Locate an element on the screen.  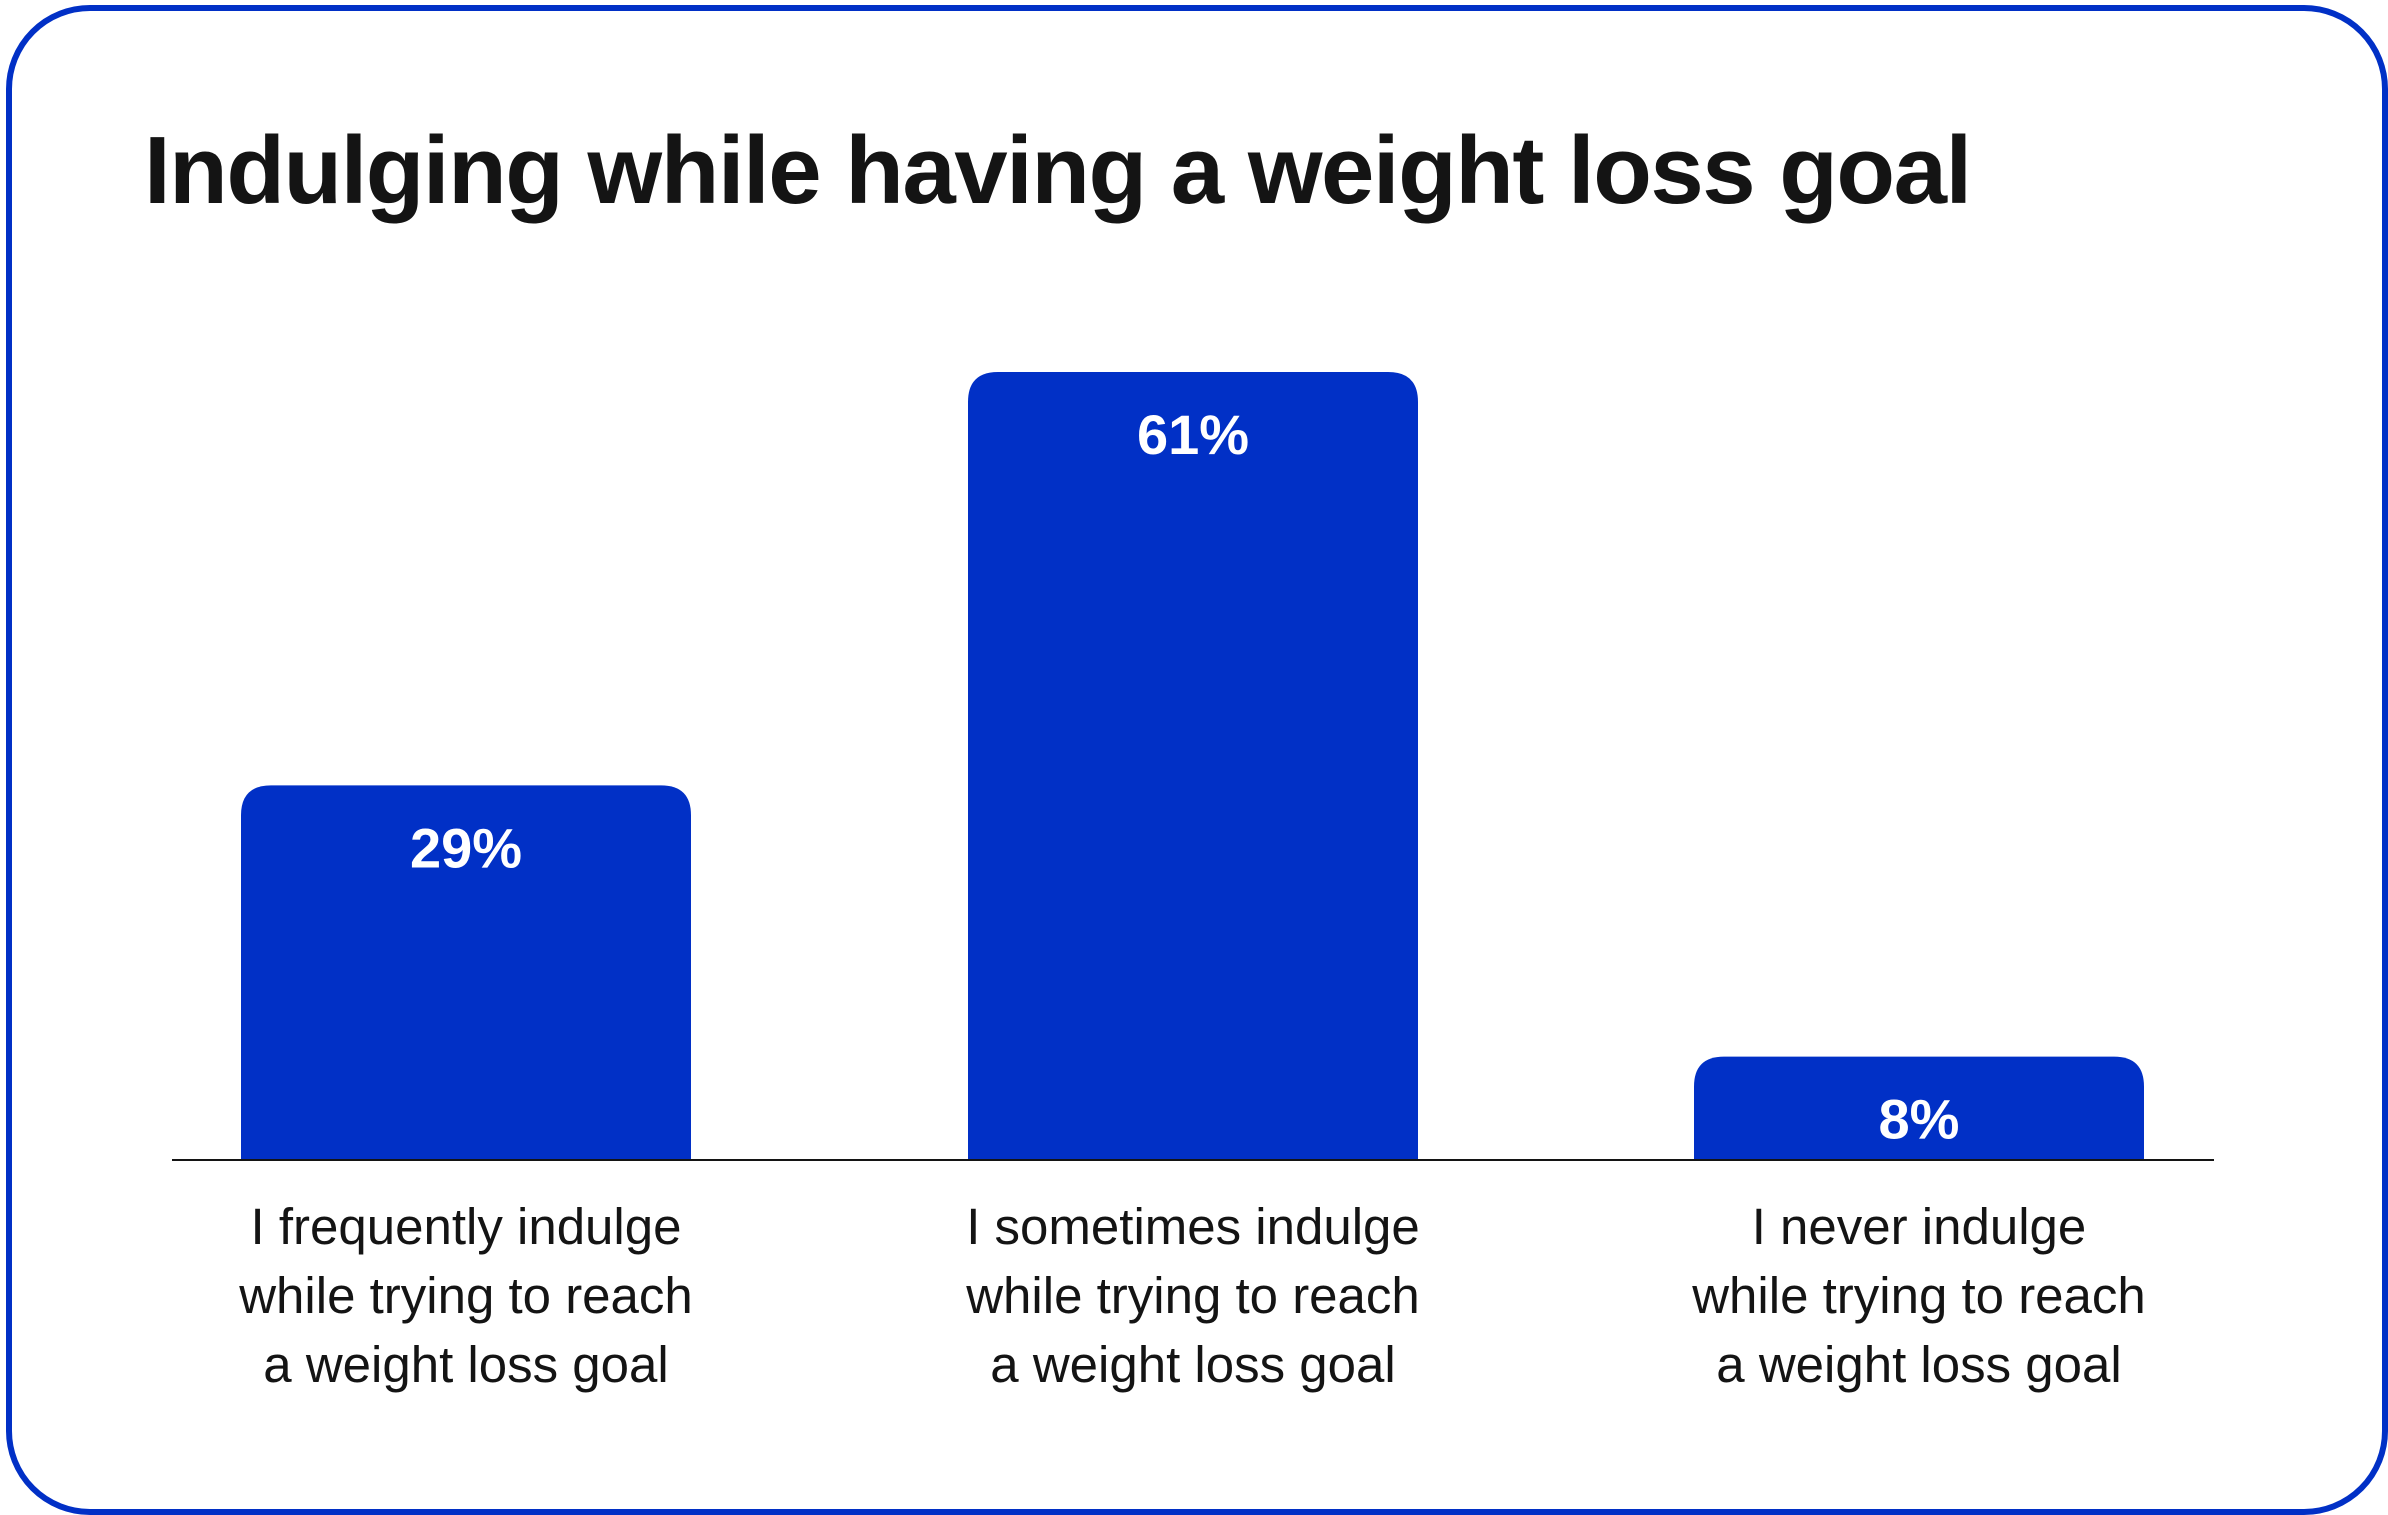
category-label-line: I frequently indulge is located at coordinates (466, 1226).